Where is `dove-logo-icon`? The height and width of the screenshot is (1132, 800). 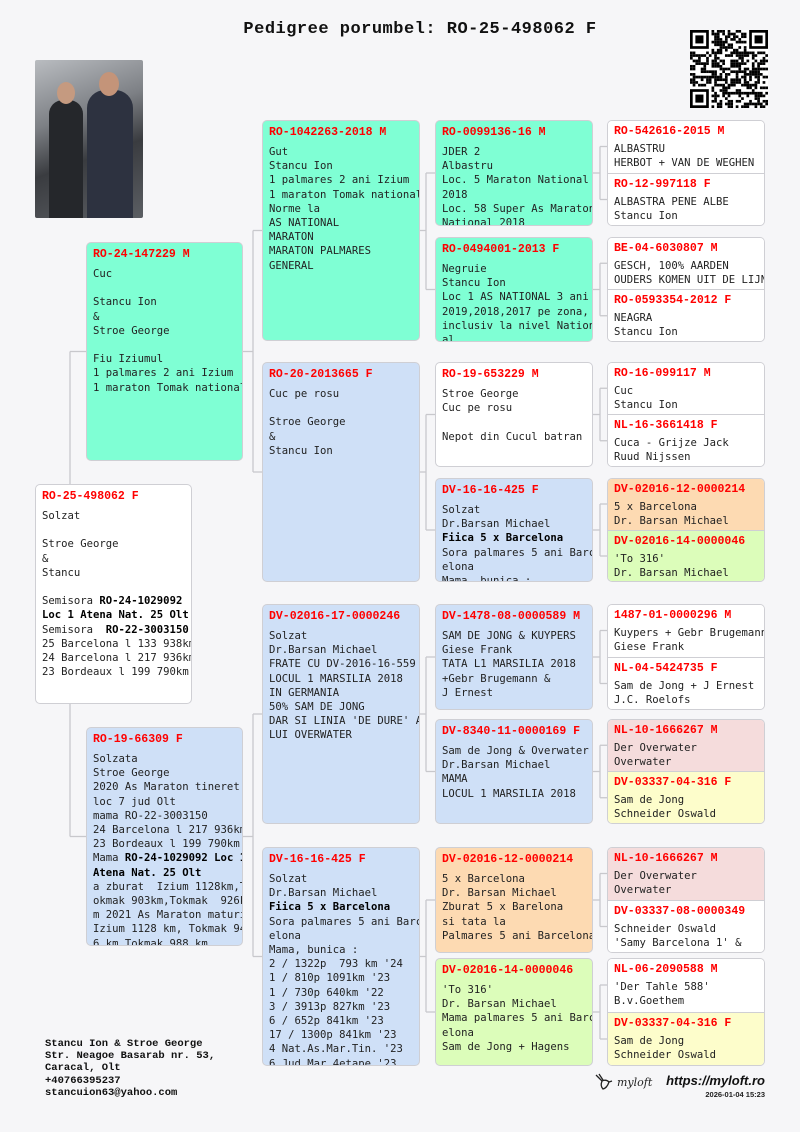 dove-logo-icon is located at coordinates (604, 1081).